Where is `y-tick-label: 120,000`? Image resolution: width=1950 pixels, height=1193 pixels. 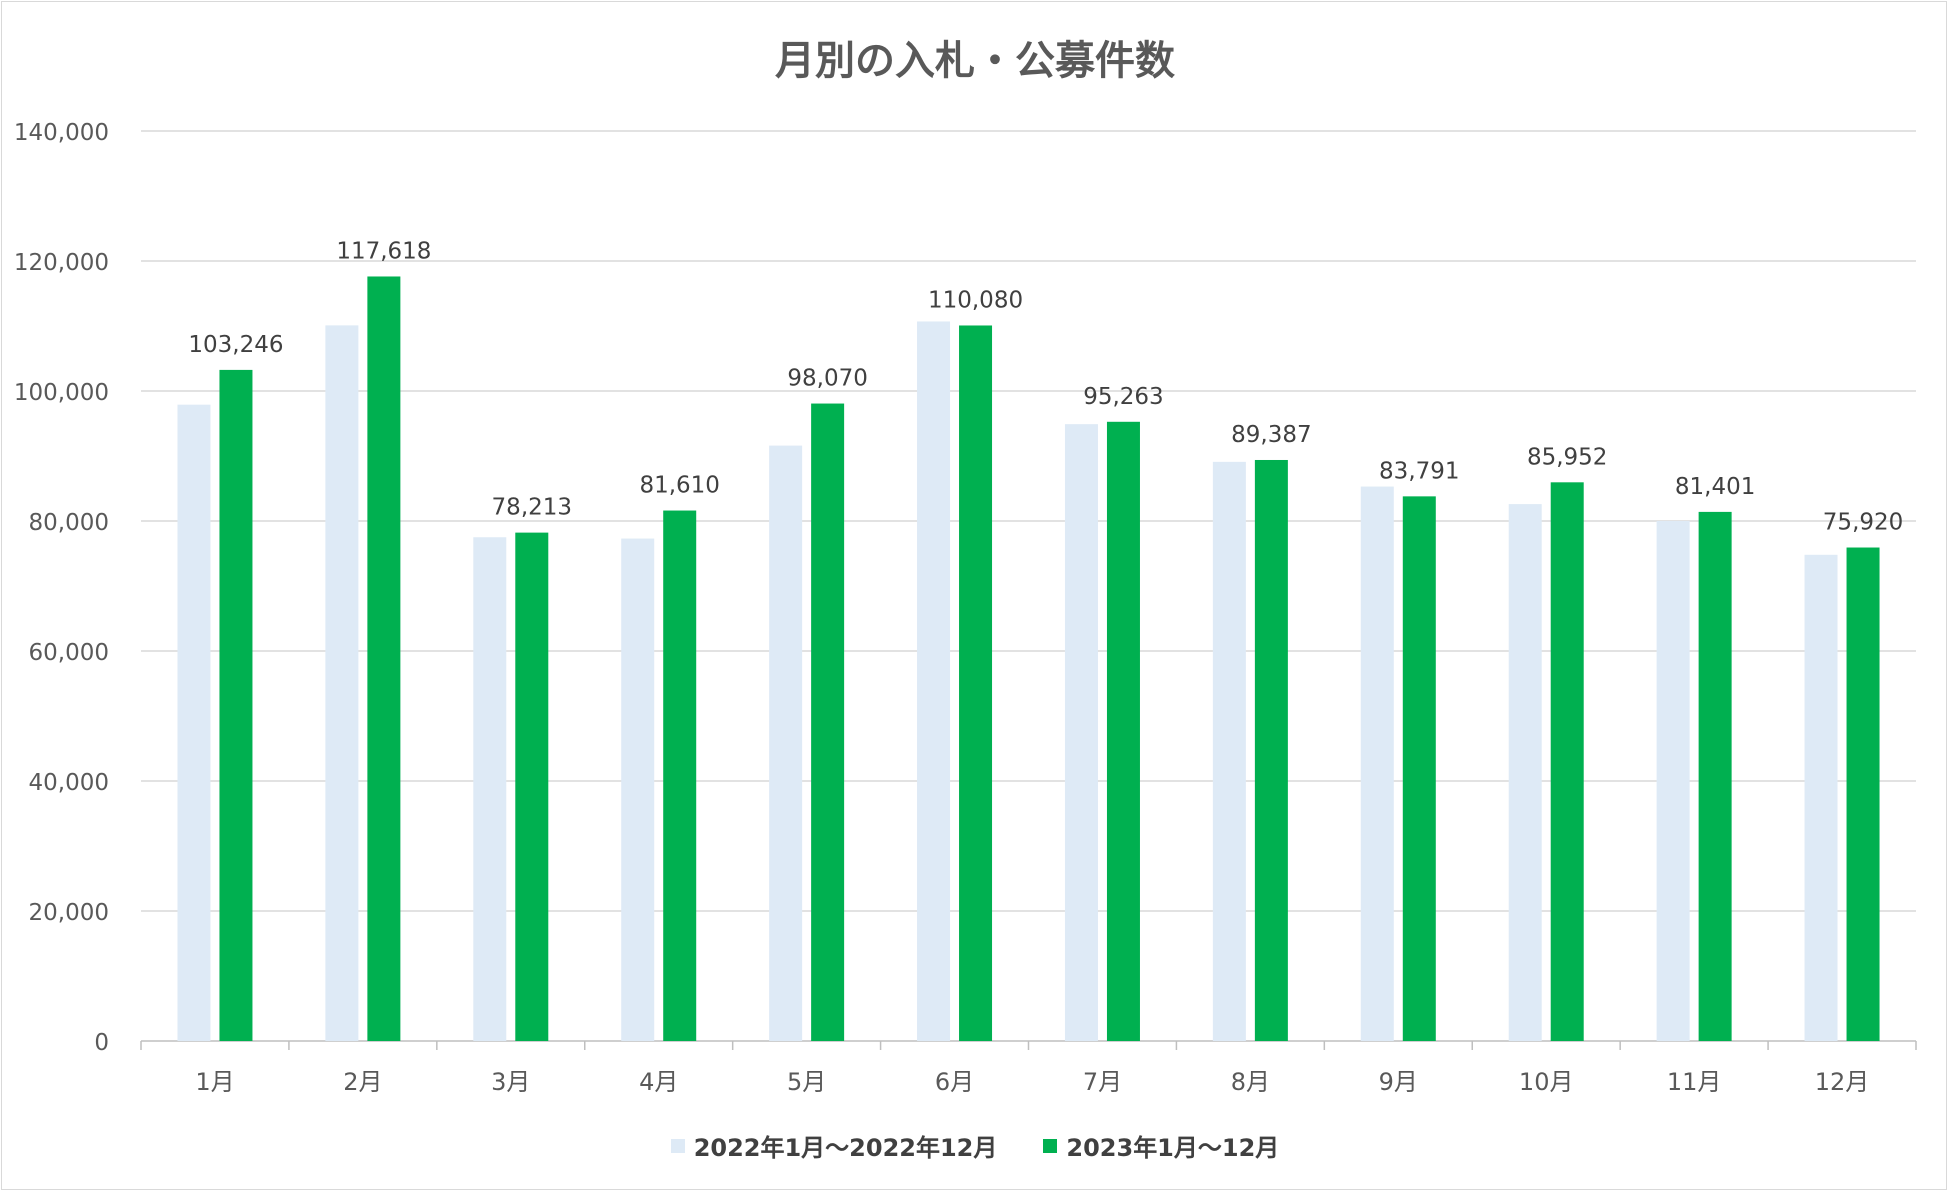
y-tick-label: 120,000 is located at coordinates (61, 263).